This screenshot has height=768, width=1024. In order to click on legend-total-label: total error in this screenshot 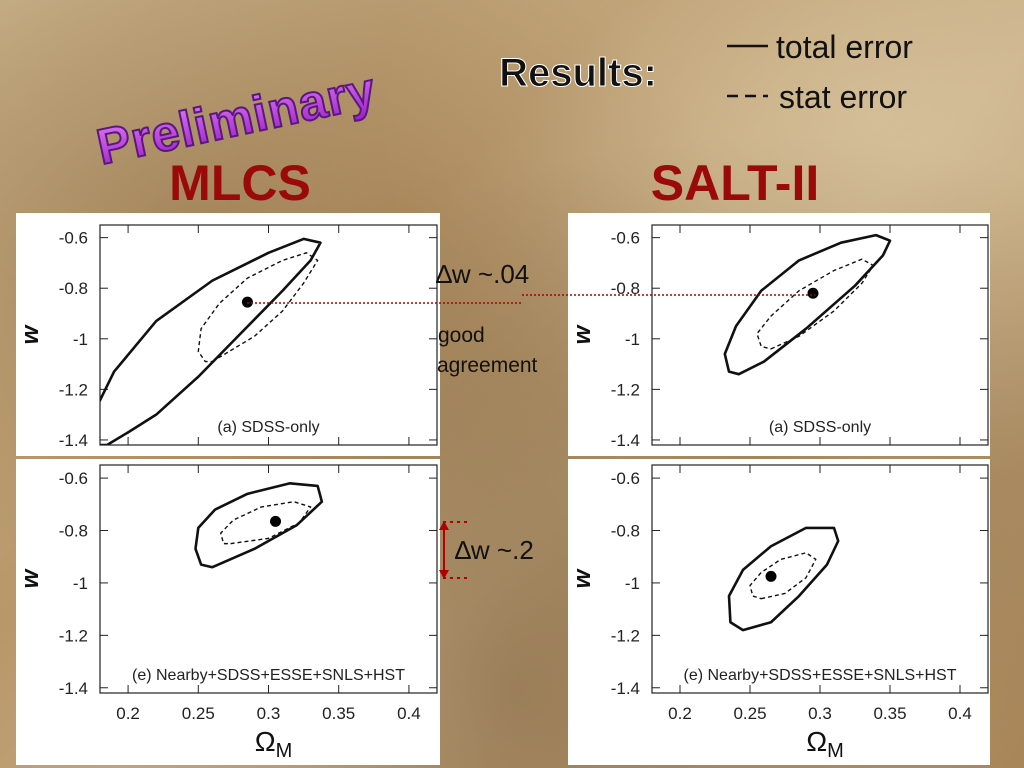, I will do `click(844, 47)`.